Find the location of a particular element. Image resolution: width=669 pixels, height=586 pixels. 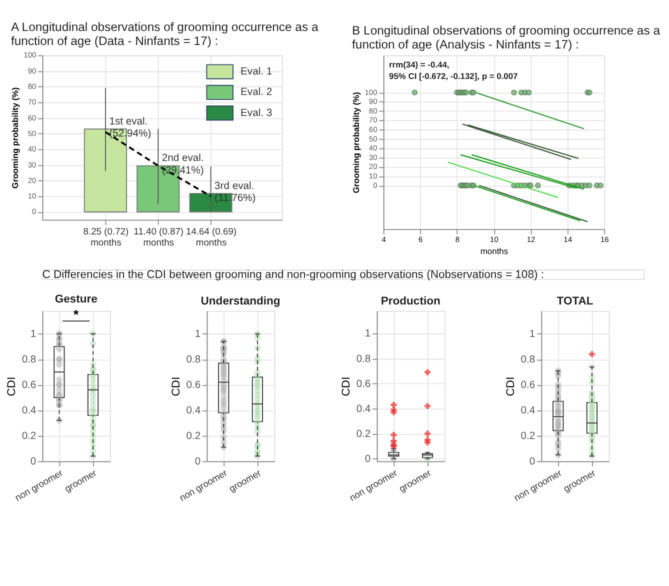

legend-label: Eval. 2 is located at coordinates (256, 92).